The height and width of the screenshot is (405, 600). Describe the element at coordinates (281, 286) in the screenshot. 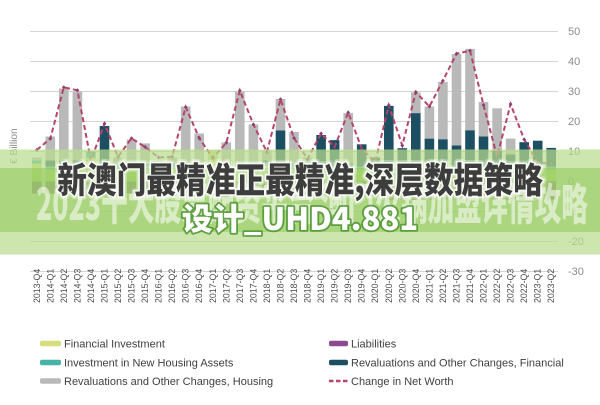

I see `svg-text: 2018-Q2` at that location.